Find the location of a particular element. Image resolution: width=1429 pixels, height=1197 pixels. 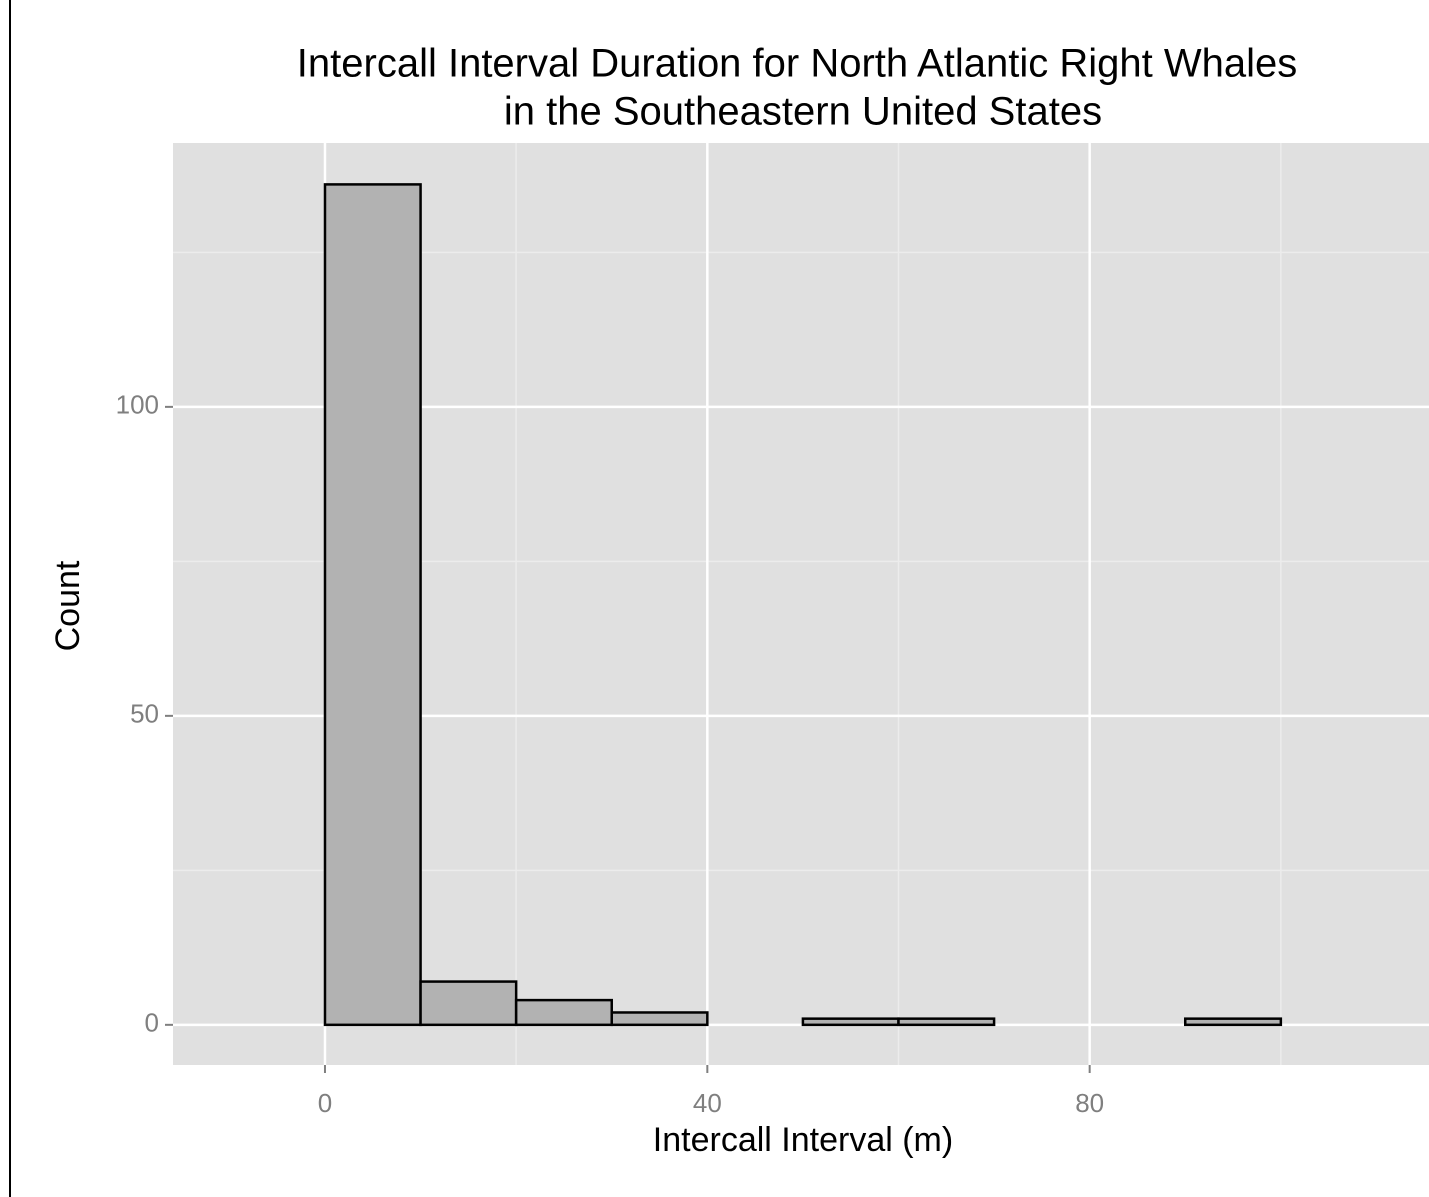

x-tick-label: 0 is located at coordinates (325, 1103).